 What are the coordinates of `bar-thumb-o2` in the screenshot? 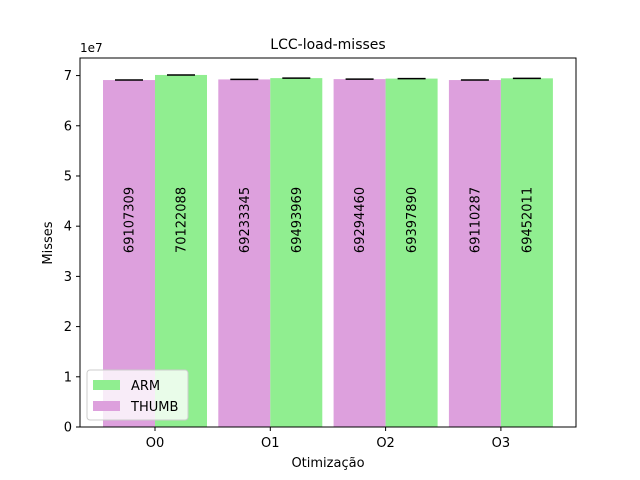 It's located at (359, 253).